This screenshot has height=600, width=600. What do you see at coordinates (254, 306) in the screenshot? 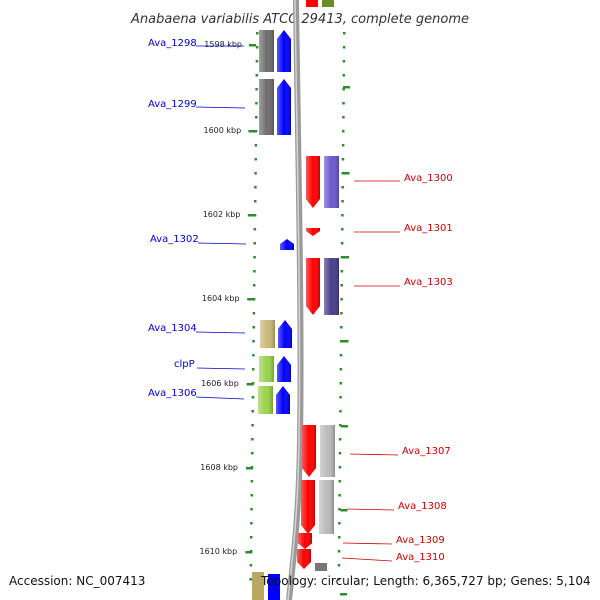
I see `left-tick-track` at bounding box center [254, 306].